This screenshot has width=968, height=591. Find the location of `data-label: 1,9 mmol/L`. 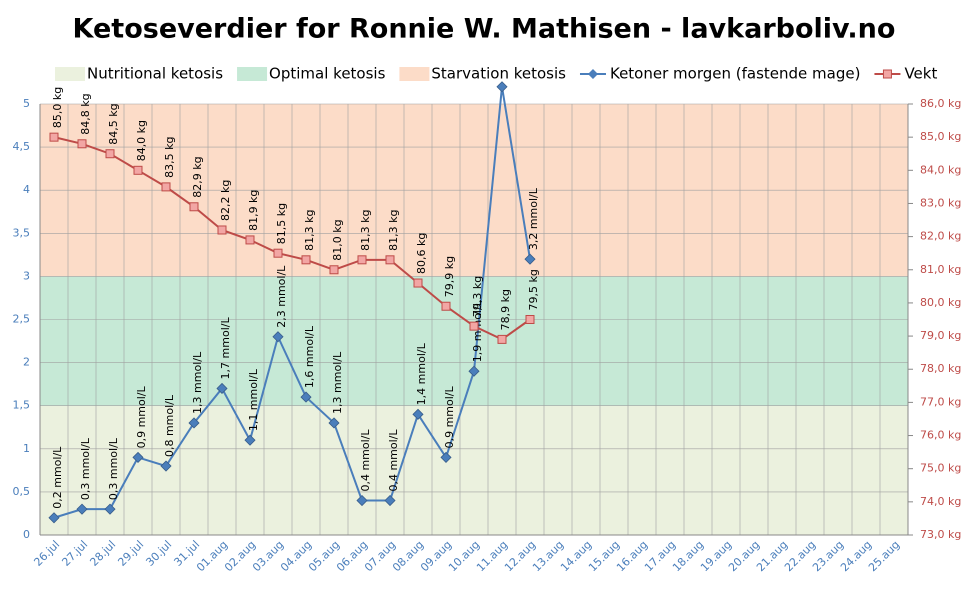

data-label: 1,9 mmol/L is located at coordinates (477, 330).